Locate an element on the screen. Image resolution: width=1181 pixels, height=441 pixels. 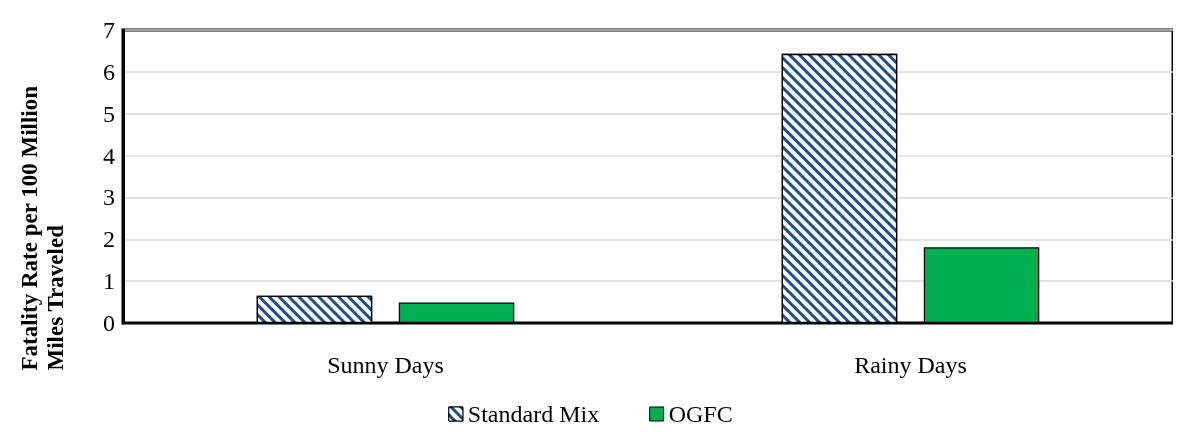
y-tick-label: 1 is located at coordinates (109, 281).